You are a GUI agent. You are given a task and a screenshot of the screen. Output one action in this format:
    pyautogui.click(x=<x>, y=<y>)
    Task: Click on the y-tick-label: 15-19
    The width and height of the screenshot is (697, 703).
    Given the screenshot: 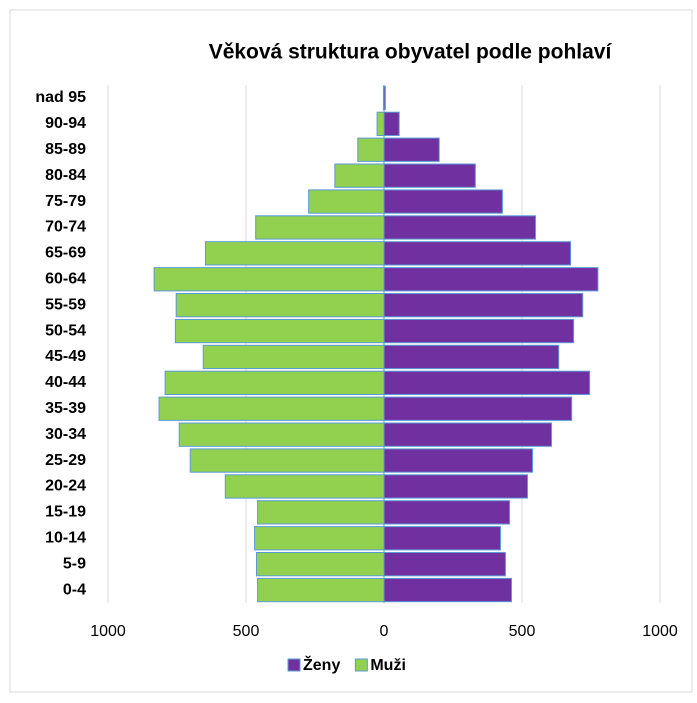 What is the action you would take?
    pyautogui.click(x=65, y=512)
    